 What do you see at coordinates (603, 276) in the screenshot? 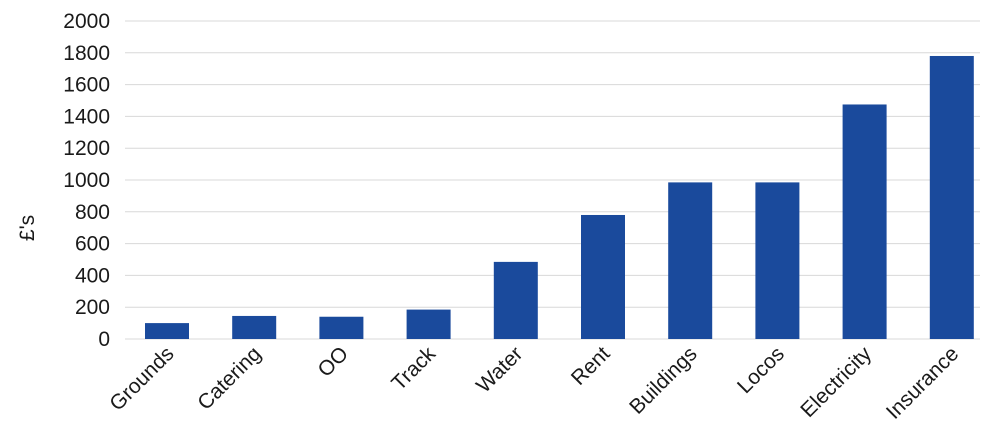
I see `bar-rent` at bounding box center [603, 276].